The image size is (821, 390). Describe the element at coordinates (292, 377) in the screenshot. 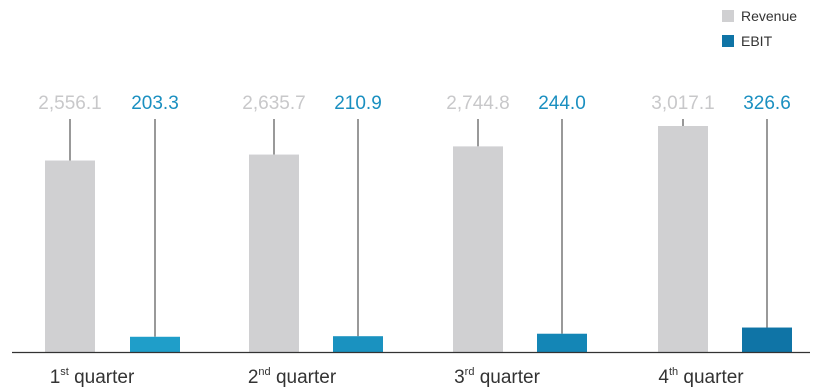

I see `category-label-2: 2nd quarter` at that location.